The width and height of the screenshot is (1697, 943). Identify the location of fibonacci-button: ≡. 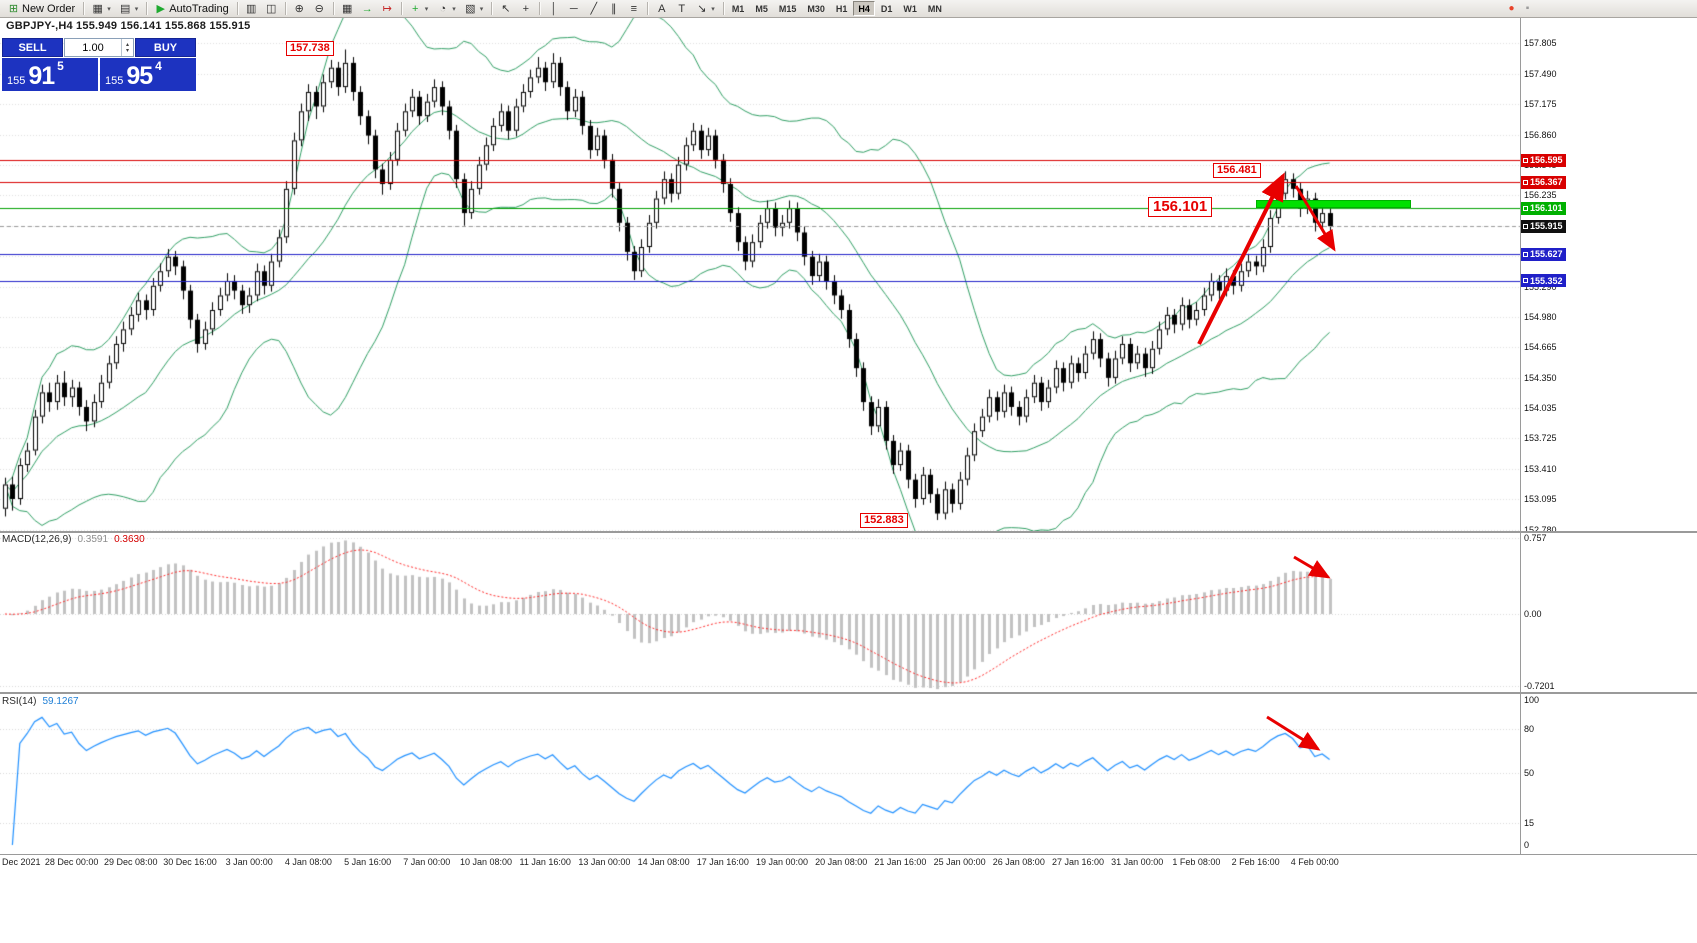
(633, 9).